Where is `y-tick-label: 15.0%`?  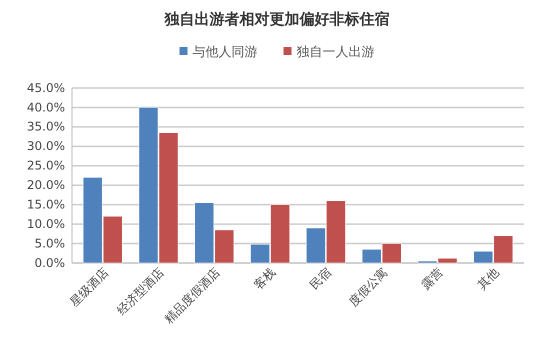 y-tick-label: 15.0% is located at coordinates (45, 205).